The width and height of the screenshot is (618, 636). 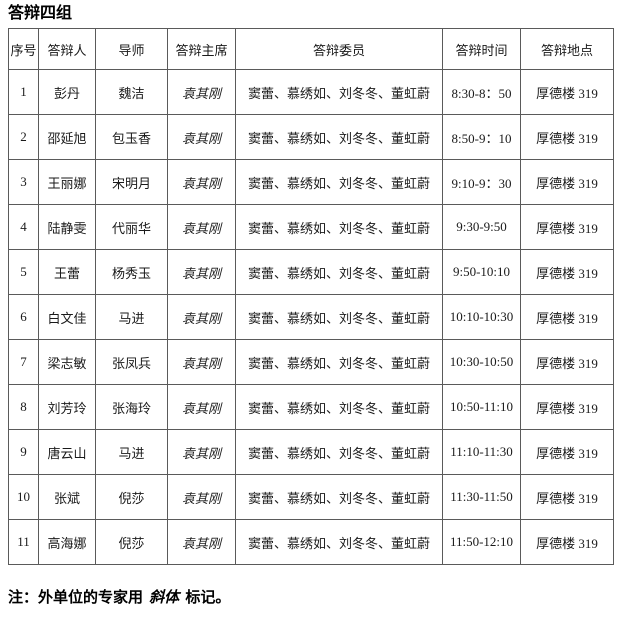 What do you see at coordinates (481, 407) in the screenshot?
I see `cell-time: 10:50-11:10` at bounding box center [481, 407].